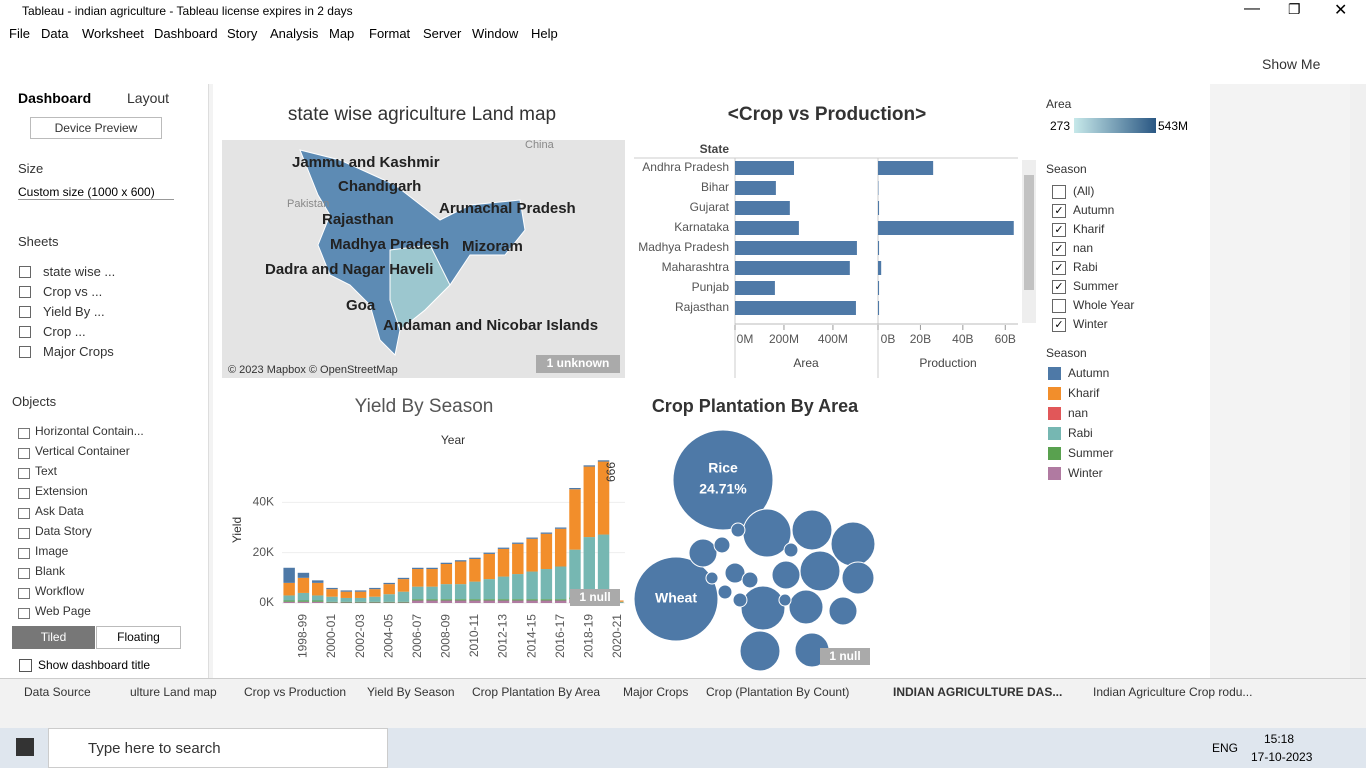  I want to click on status-bar, so click(683, 717).